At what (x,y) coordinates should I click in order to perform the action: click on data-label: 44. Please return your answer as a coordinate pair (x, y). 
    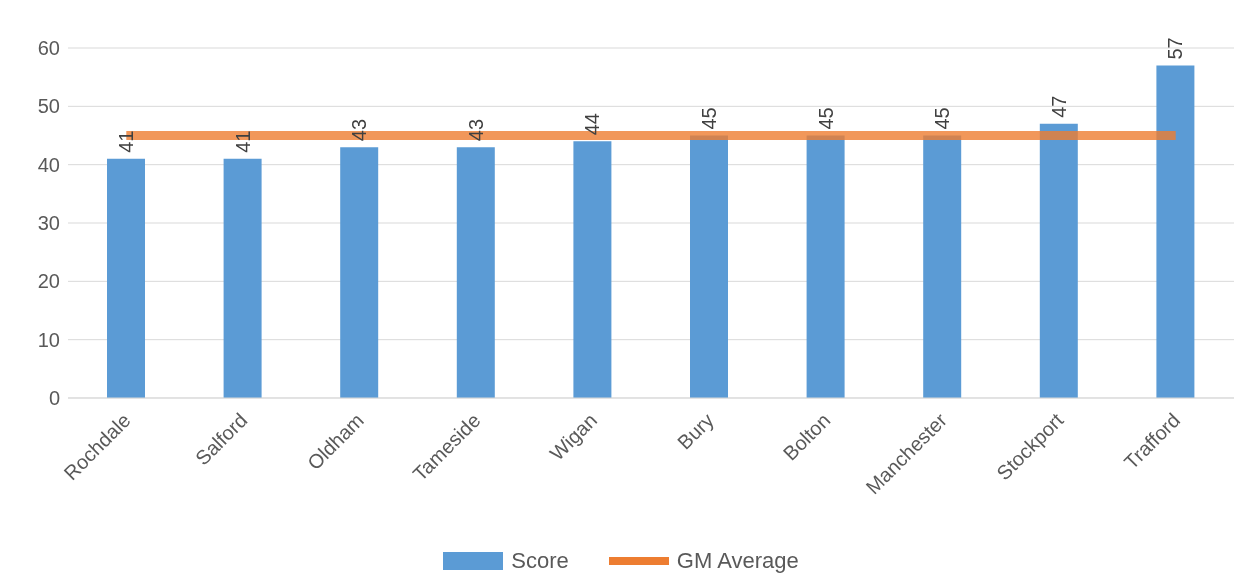
    Looking at the image, I should click on (592, 124).